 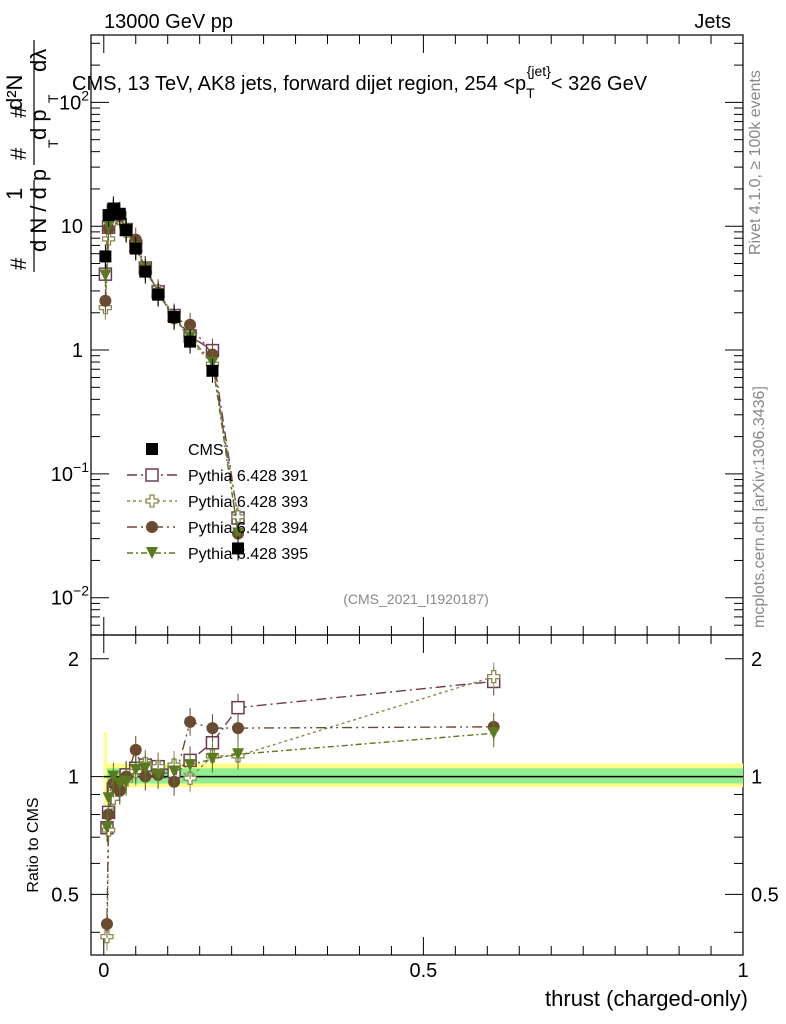 I want to click on ratio-ylabel: Ratio to CMS, so click(x=33, y=844).